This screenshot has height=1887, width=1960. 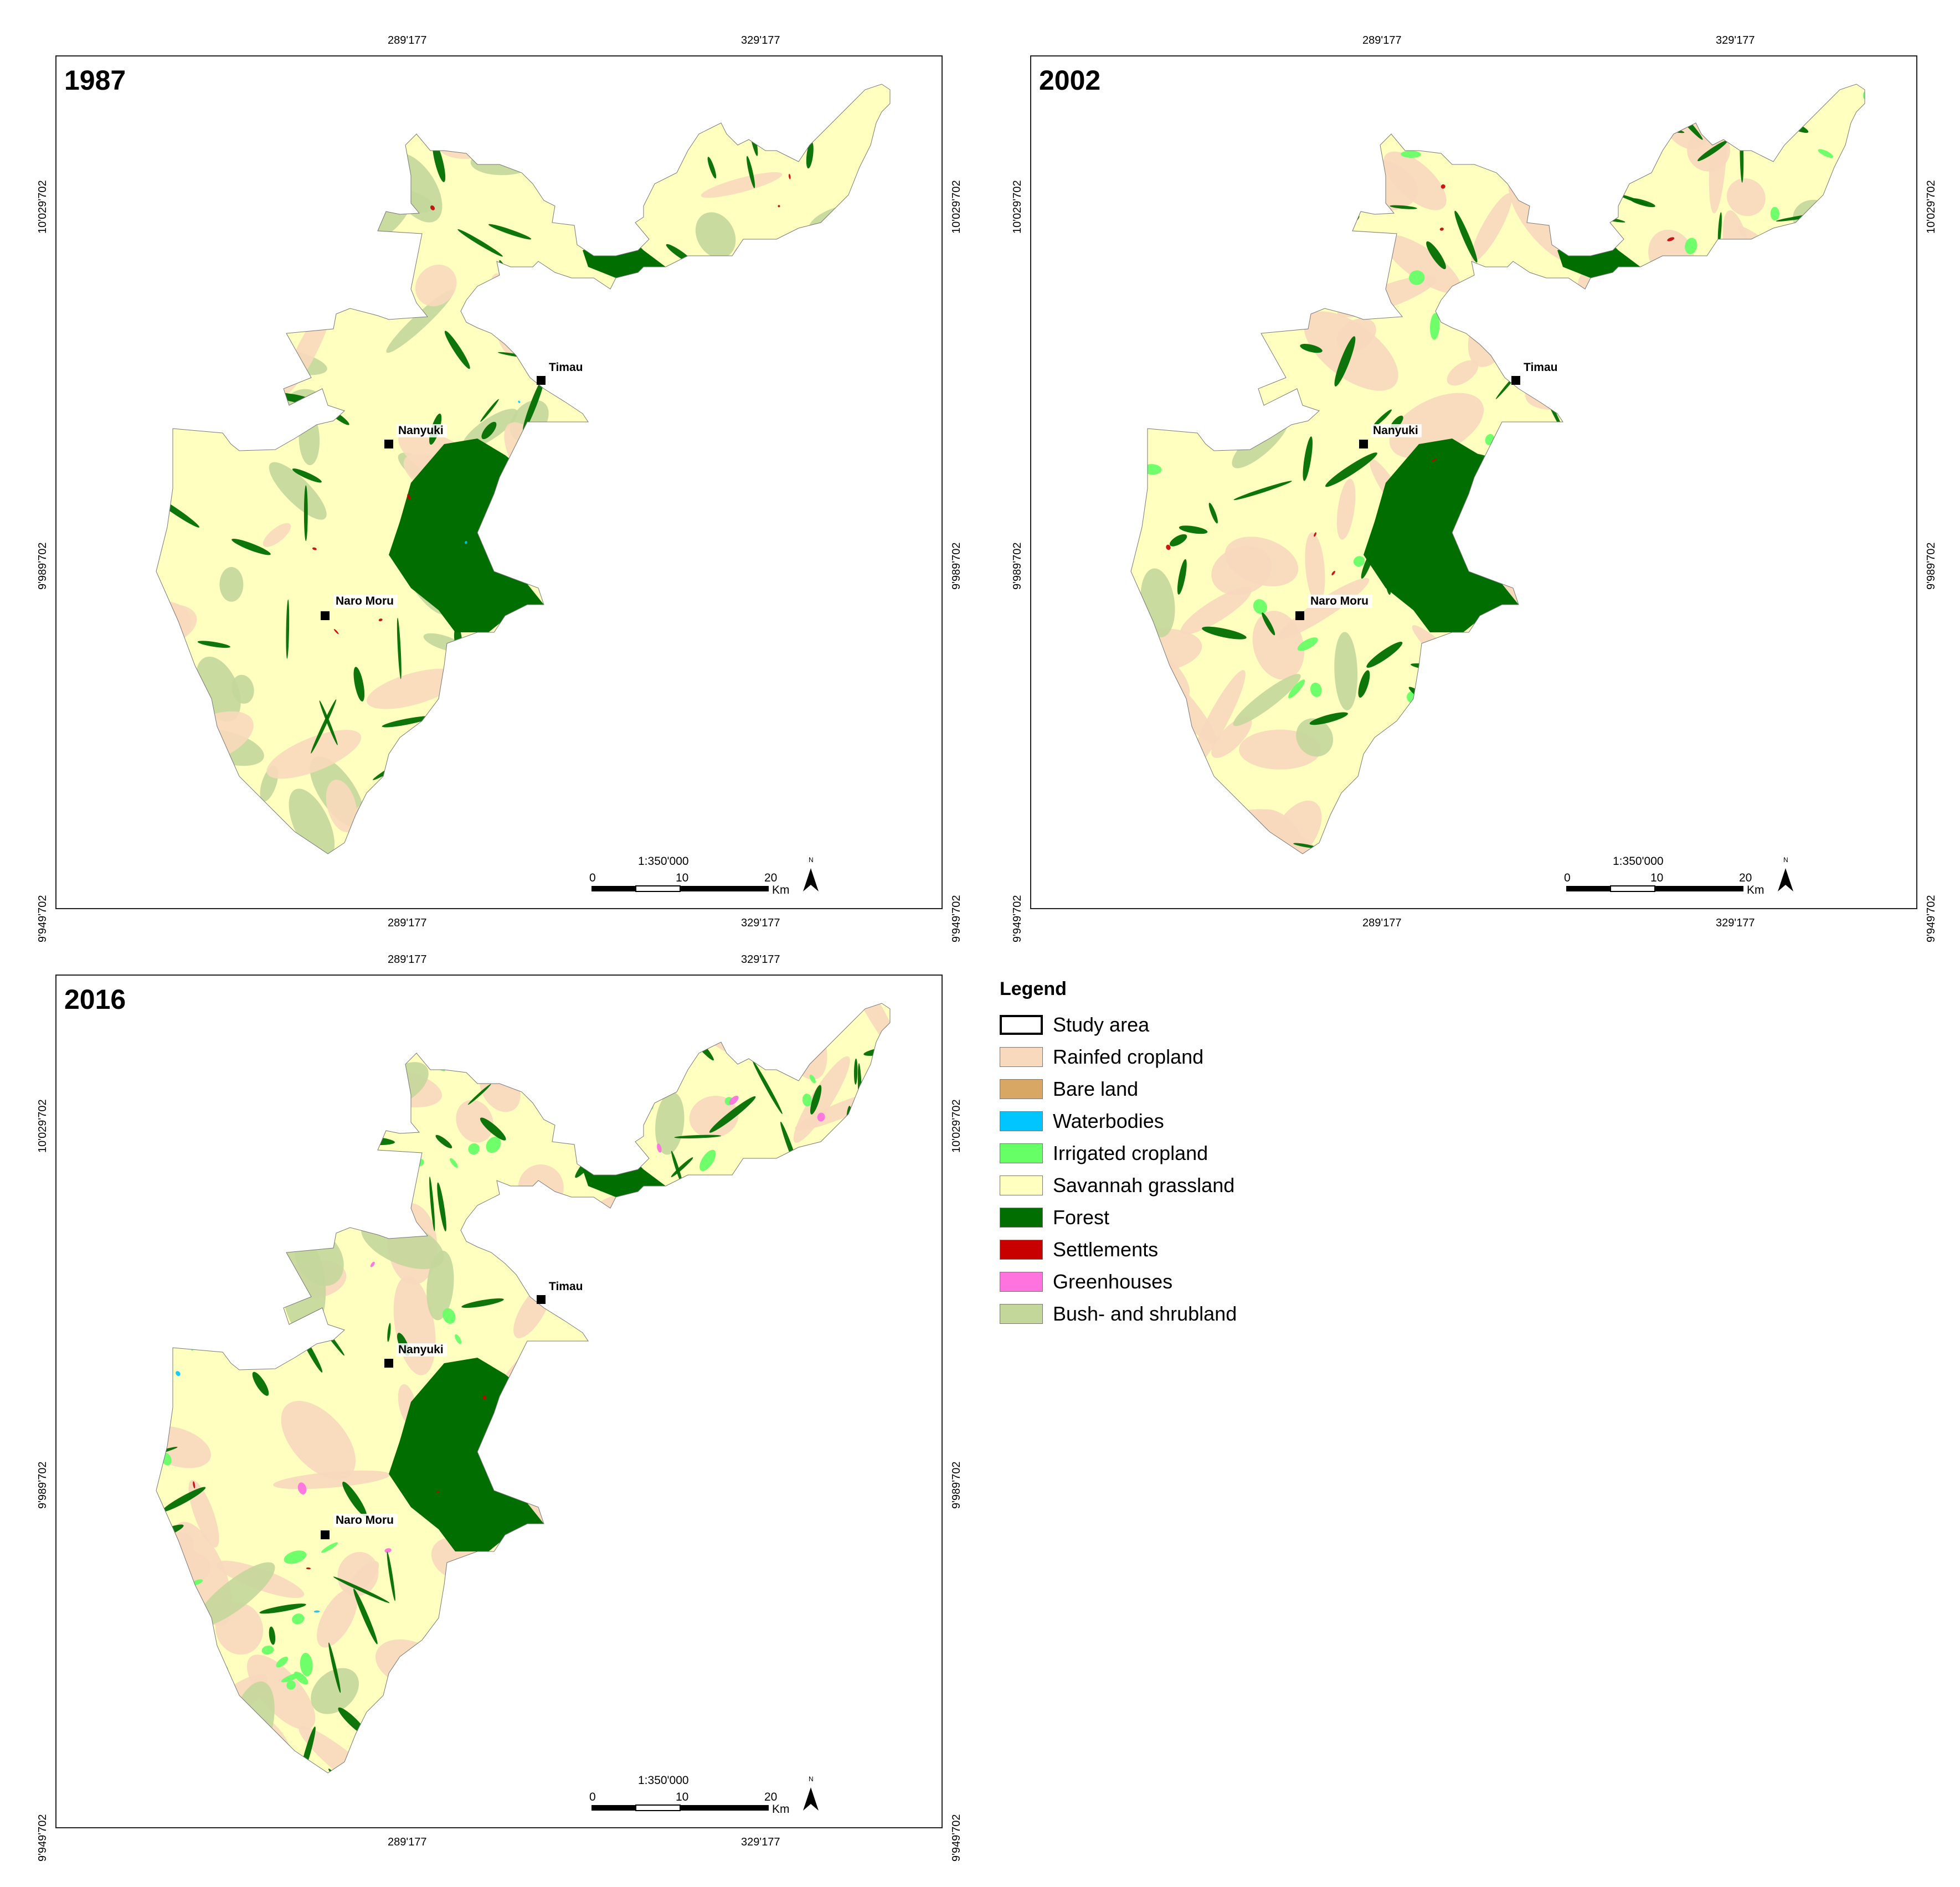 I want to click on legend-label: Bush- and shrubland, so click(x=1145, y=1313).